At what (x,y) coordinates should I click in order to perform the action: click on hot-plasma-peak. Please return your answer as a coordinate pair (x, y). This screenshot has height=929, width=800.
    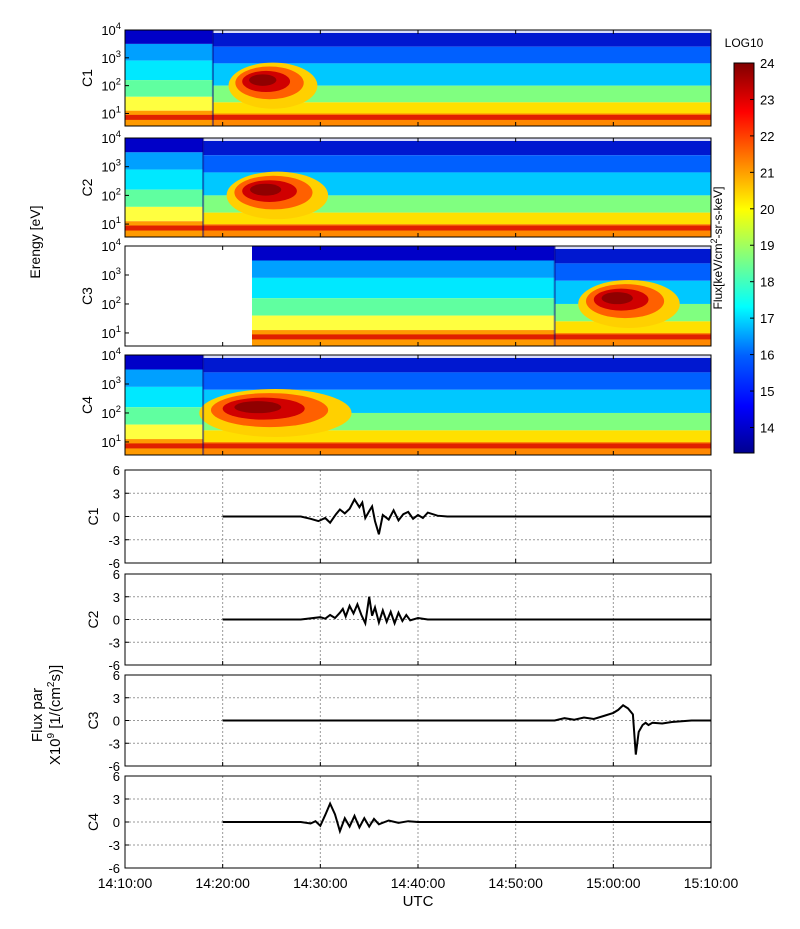
    Looking at the image, I should click on (266, 189).